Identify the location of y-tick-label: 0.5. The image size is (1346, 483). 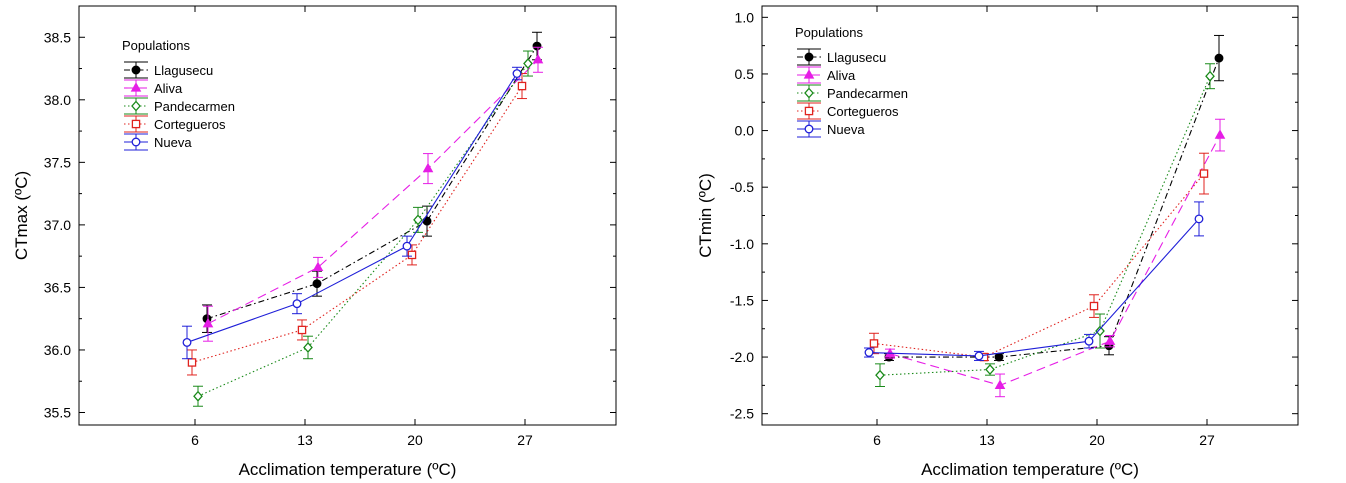
(745, 74).